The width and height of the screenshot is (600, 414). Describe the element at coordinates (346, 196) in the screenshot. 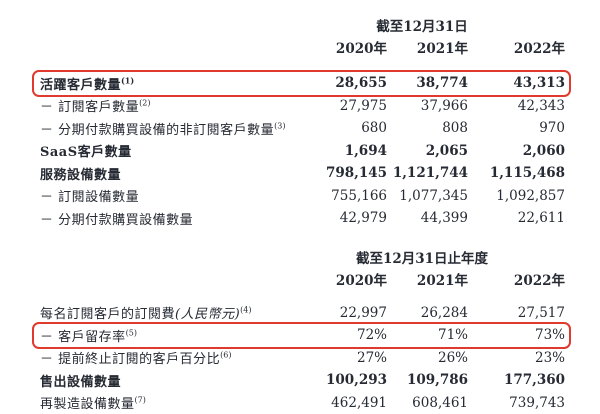

I see `value-2020: 755,166` at that location.